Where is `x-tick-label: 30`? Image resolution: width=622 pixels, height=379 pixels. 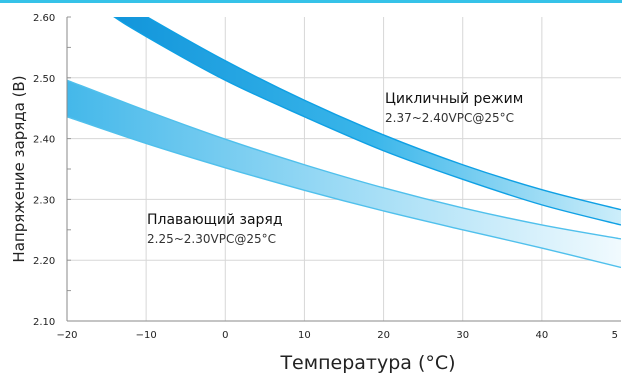 x-tick-label: 30 is located at coordinates (462, 335).